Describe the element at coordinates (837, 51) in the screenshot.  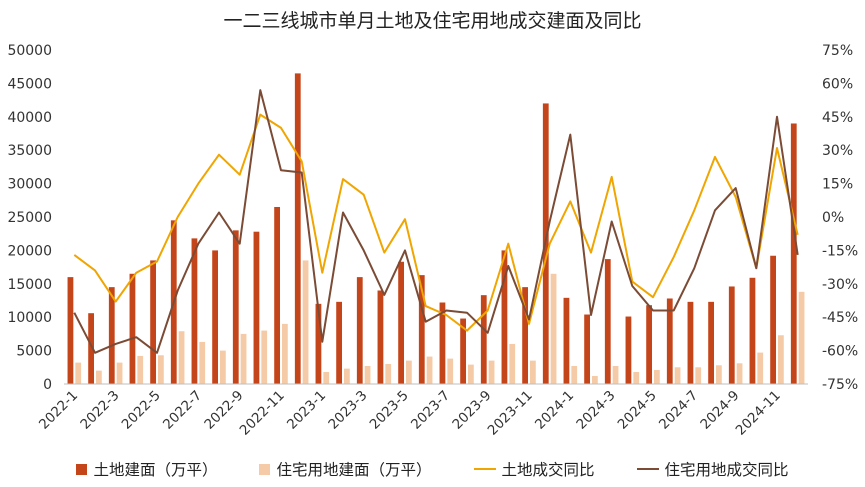
I see `y-right-tick-label: 75%` at that location.